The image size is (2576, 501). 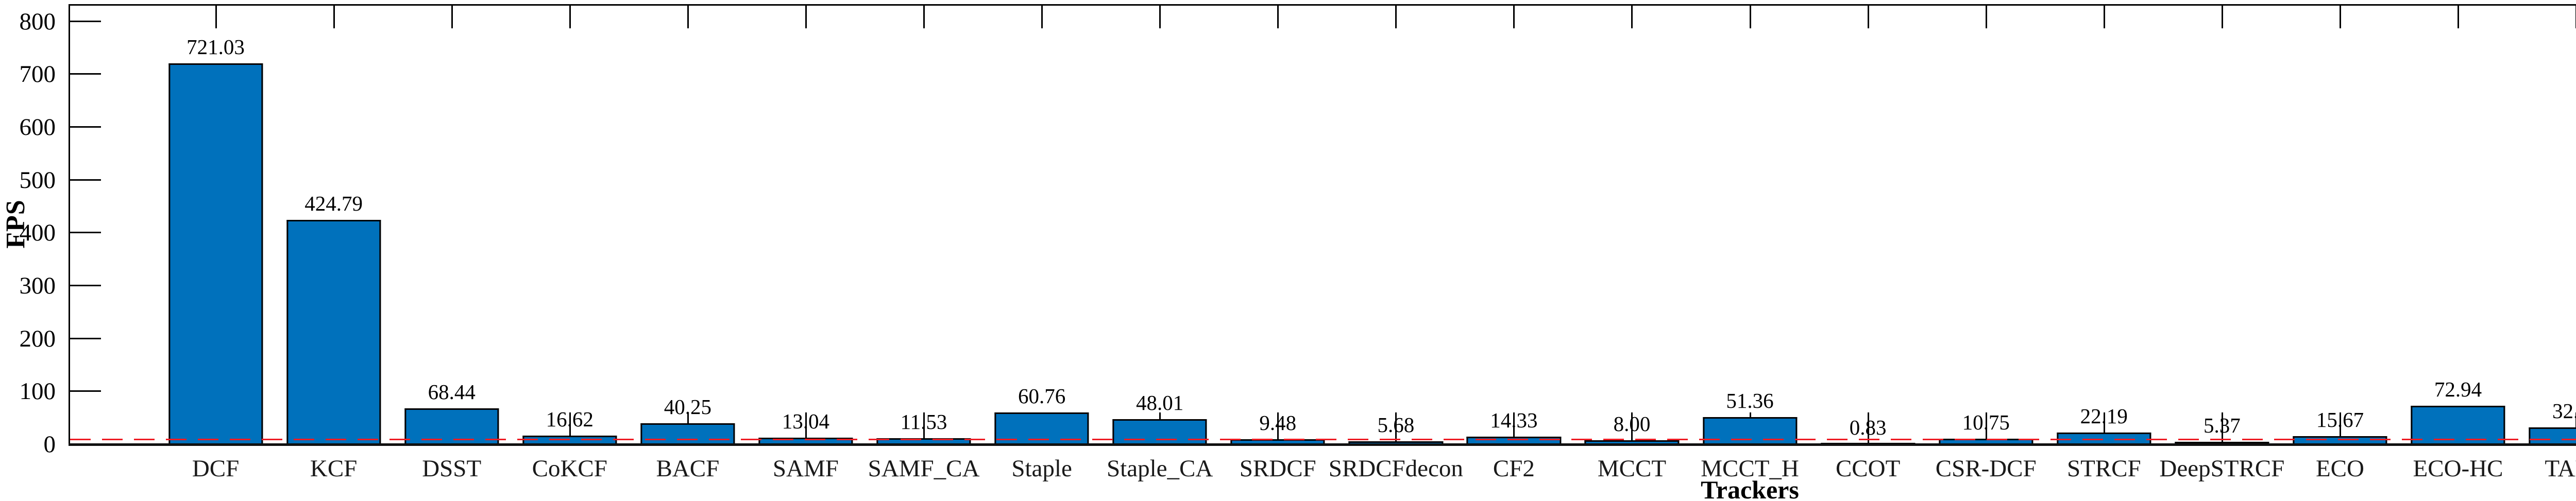 I want to click on x-axis-title: Trackers, so click(x=1750, y=488).